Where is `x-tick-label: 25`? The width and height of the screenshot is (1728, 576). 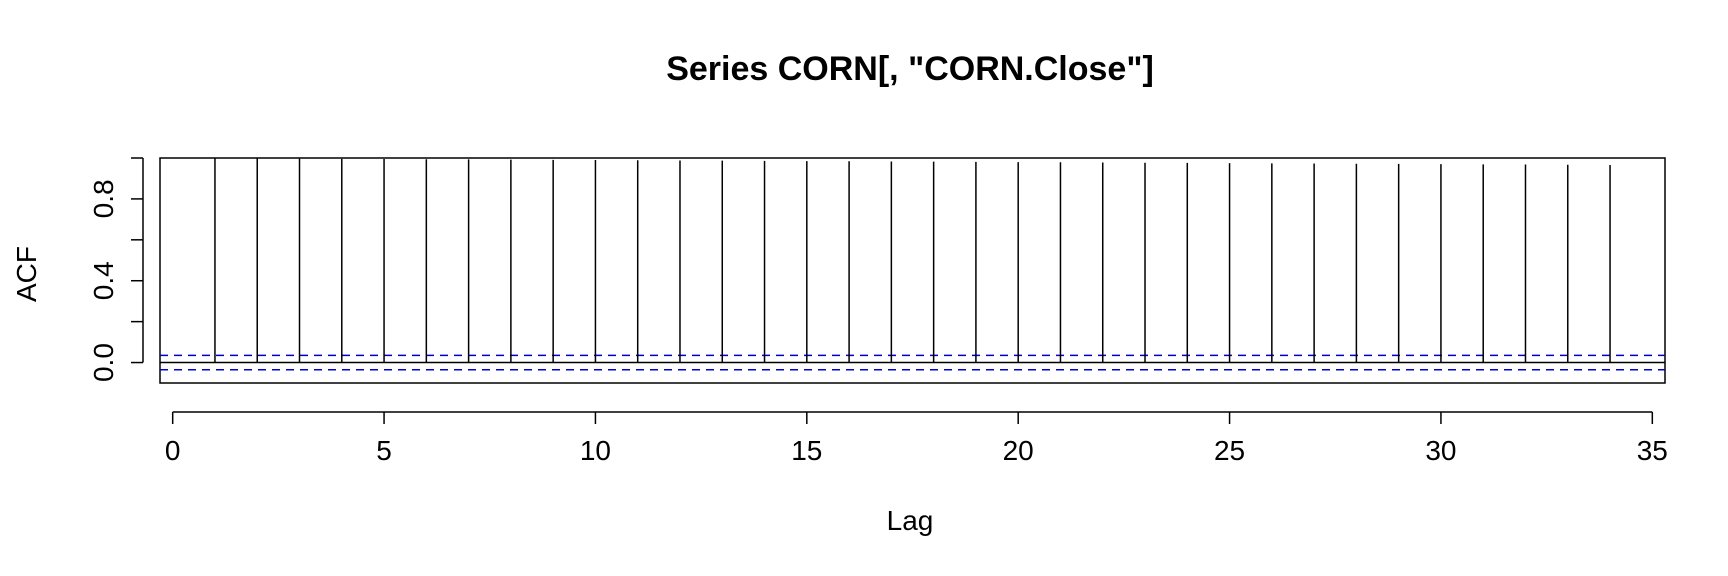
x-tick-label: 25 is located at coordinates (1229, 450).